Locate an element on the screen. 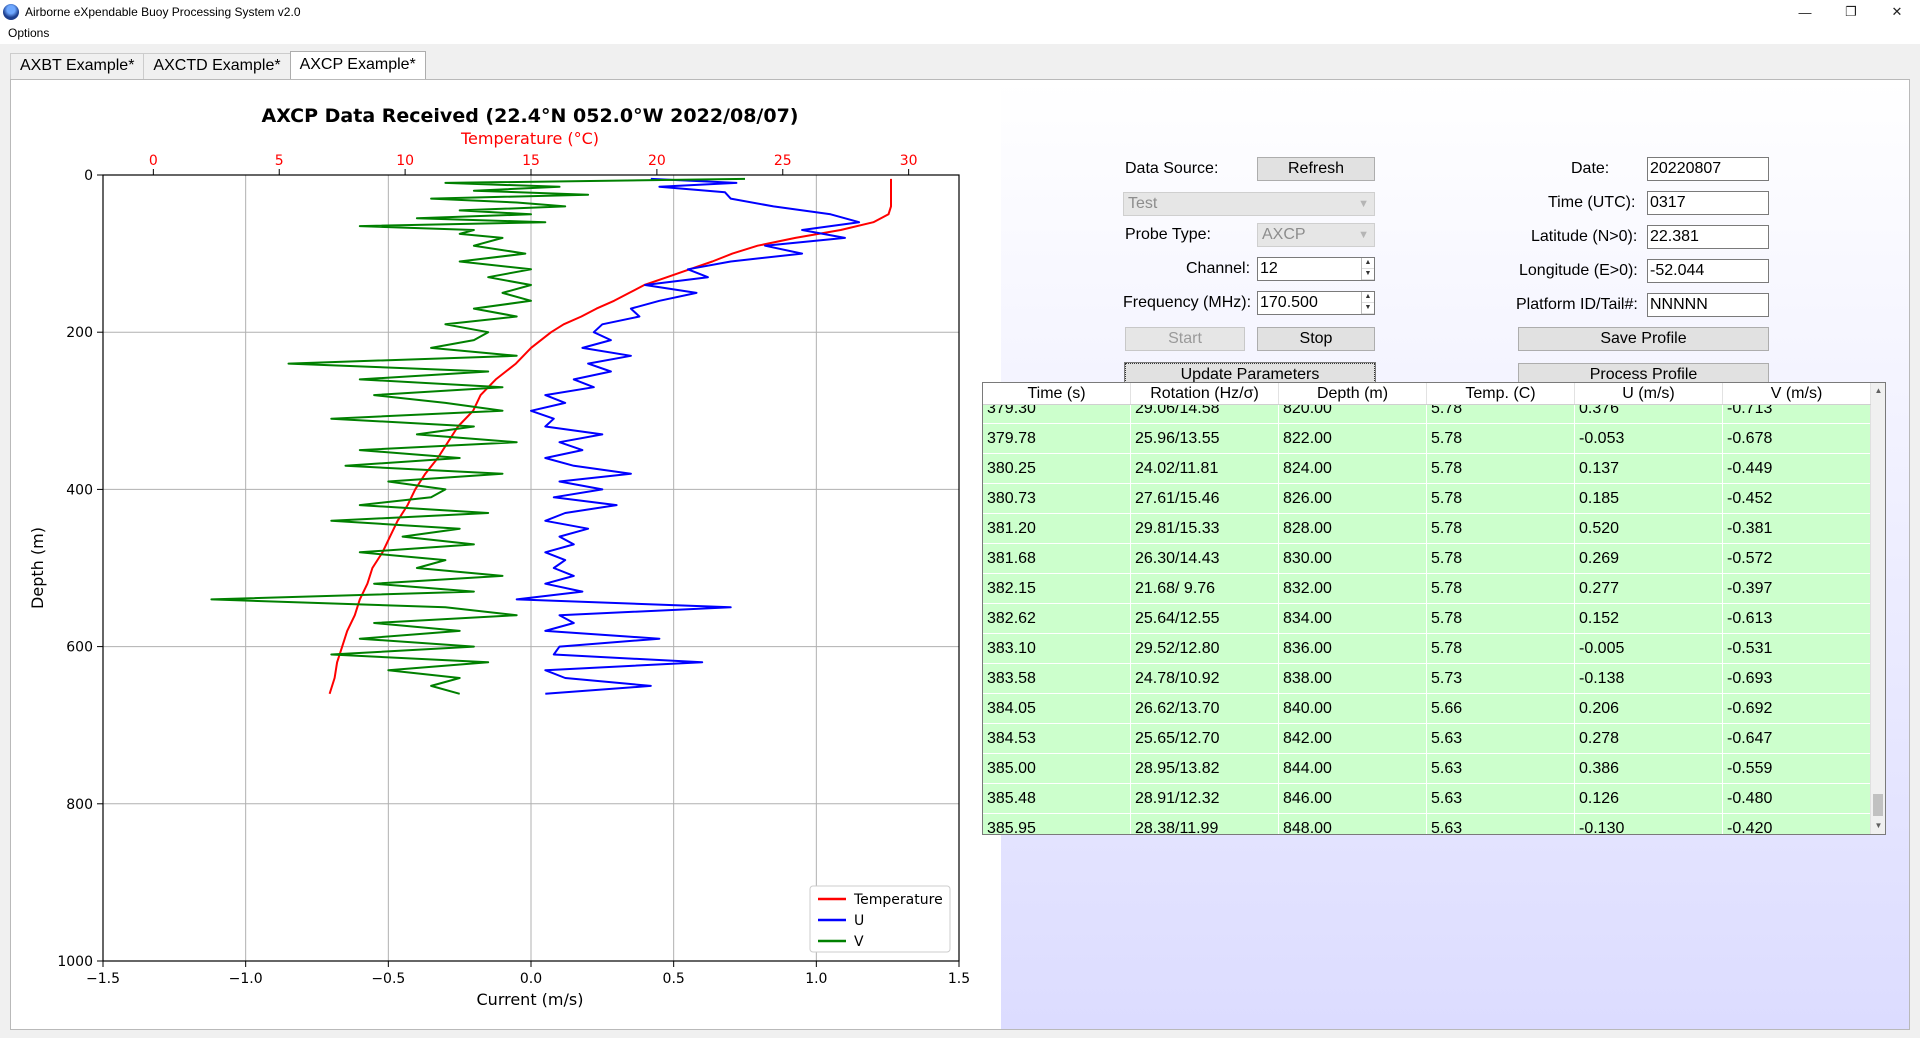 Image resolution: width=1920 pixels, height=1038 pixels. header-u: U (m/s) is located at coordinates (1649, 393).